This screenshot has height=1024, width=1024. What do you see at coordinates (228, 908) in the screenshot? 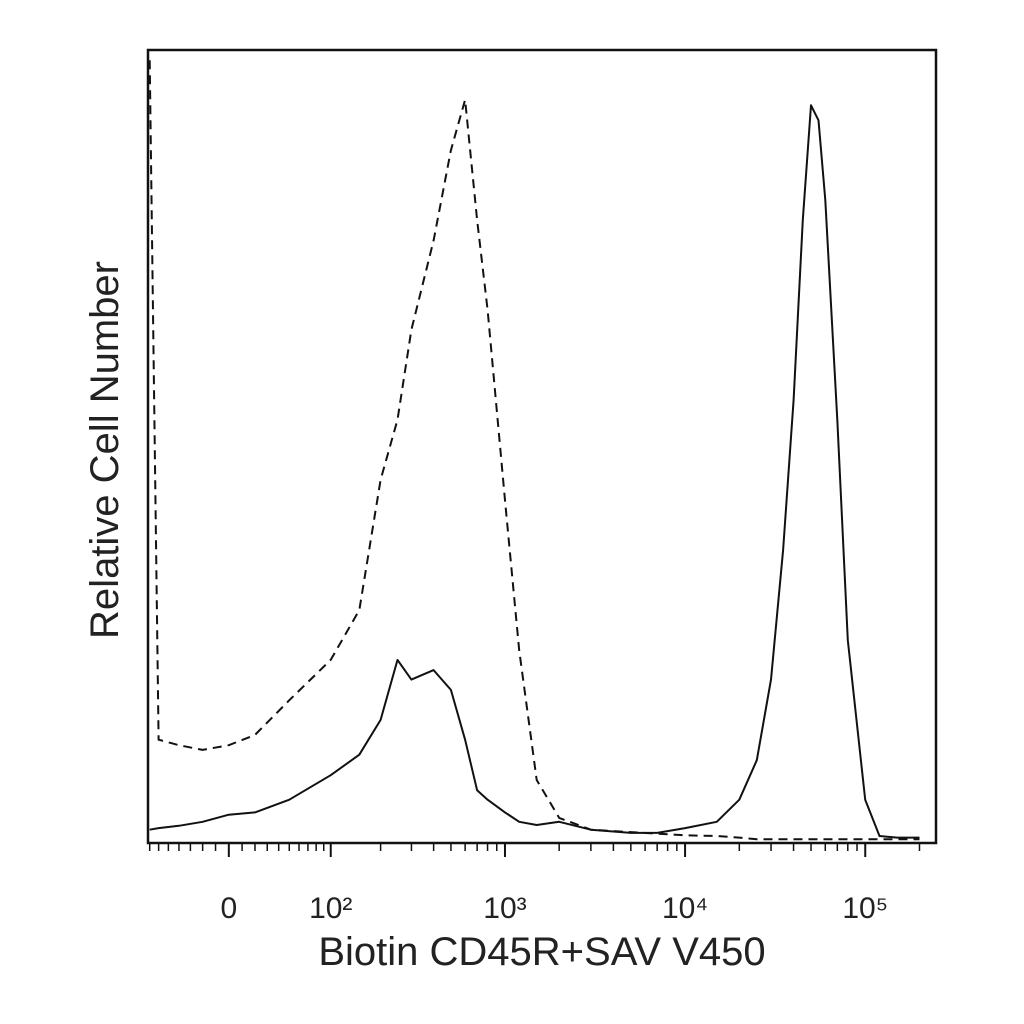
I see `x-tick-label: 0` at bounding box center [228, 908].